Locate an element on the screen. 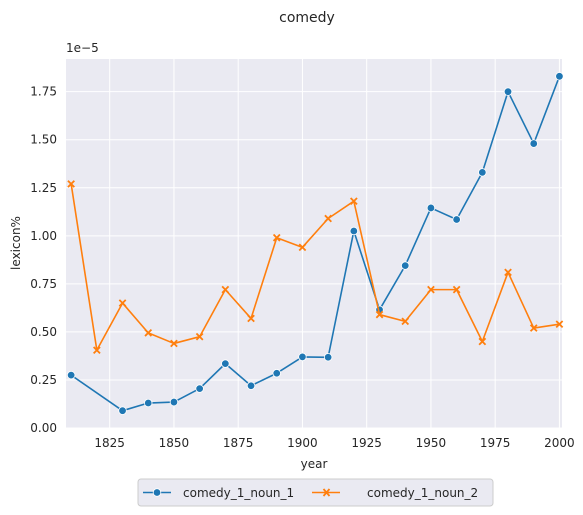 The width and height of the screenshot is (583, 515). x-axis-label: year is located at coordinates (314, 464).